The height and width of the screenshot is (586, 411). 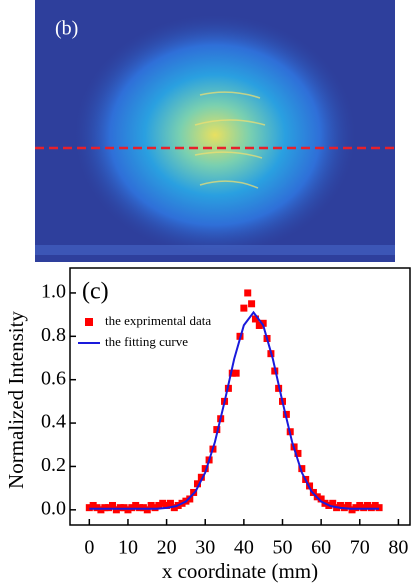 What do you see at coordinates (53, 508) in the screenshot?
I see `y-tick-label: 0.0` at bounding box center [53, 508].